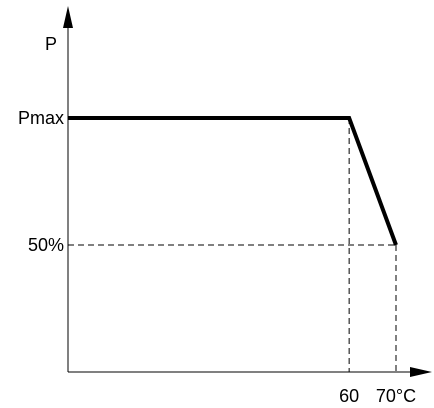 This screenshot has height=408, width=434. Describe the element at coordinates (421, 372) in the screenshot. I see `x-axis-arrow` at that location.